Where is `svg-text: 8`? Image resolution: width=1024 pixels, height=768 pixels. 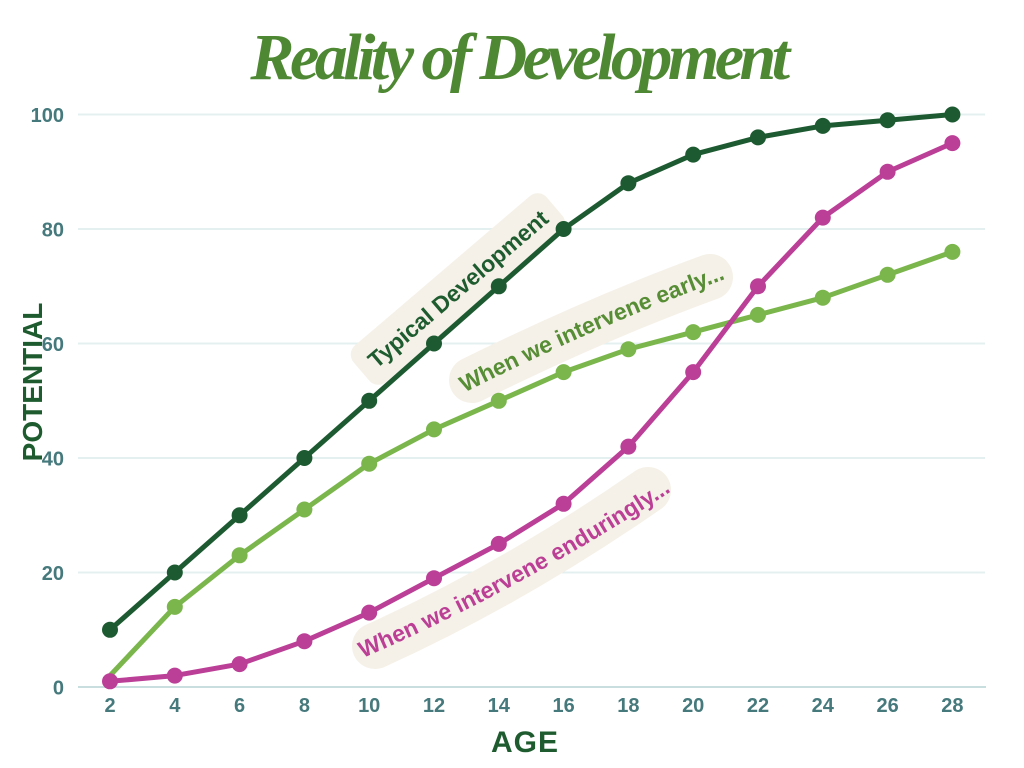
svg-text: 8 is located at coordinates (304, 706).